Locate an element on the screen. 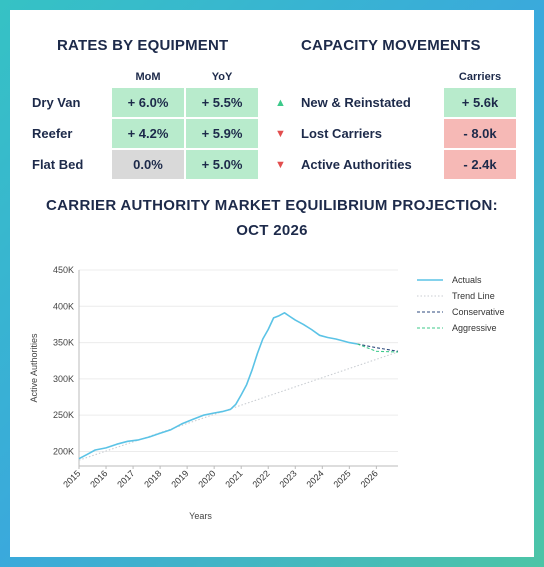  rate-row-label: Reefer is located at coordinates (52, 133).